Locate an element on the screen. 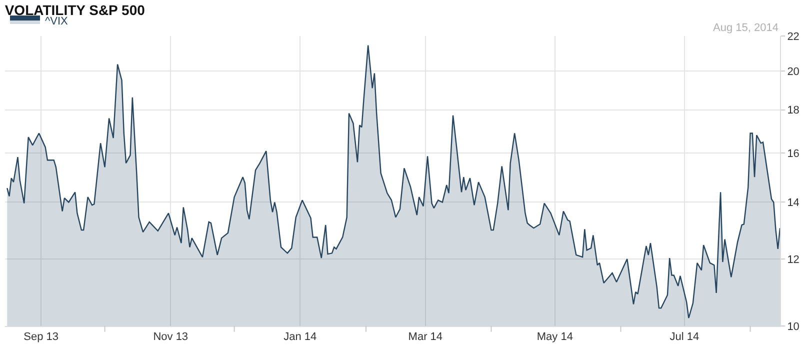  text: Aug 15, 2014 is located at coordinates (745, 28).